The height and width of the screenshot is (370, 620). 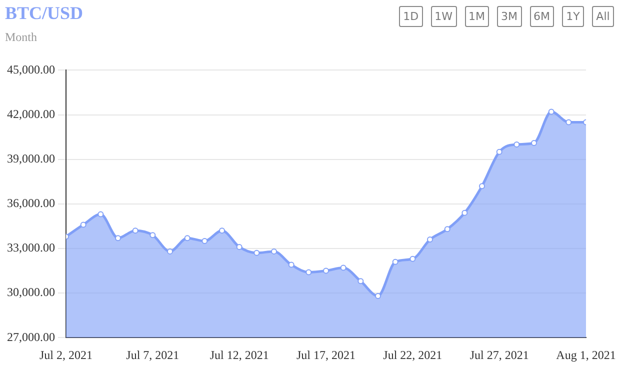 I want to click on text: All, so click(x=603, y=16).